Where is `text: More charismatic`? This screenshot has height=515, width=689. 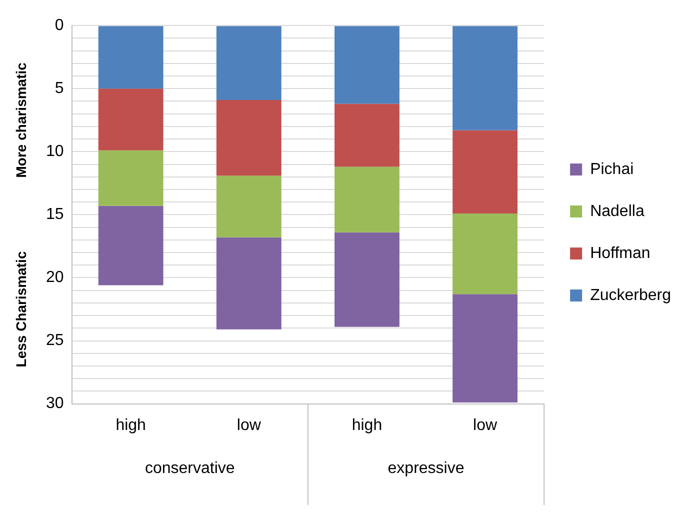 text: More charismatic is located at coordinates (20, 120).